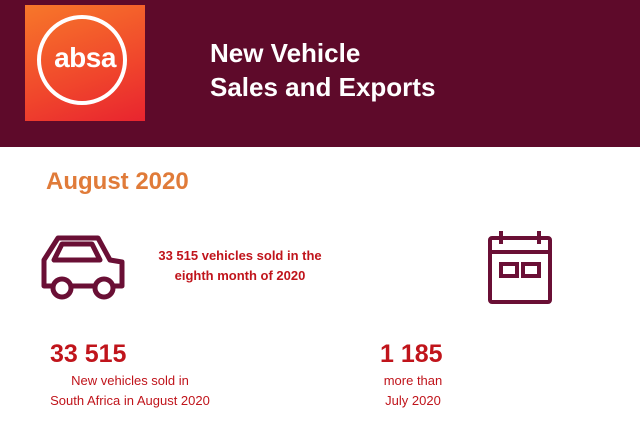 This screenshot has width=640, height=427. Describe the element at coordinates (413, 400) in the screenshot. I see `stat-label: July 2020` at that location.